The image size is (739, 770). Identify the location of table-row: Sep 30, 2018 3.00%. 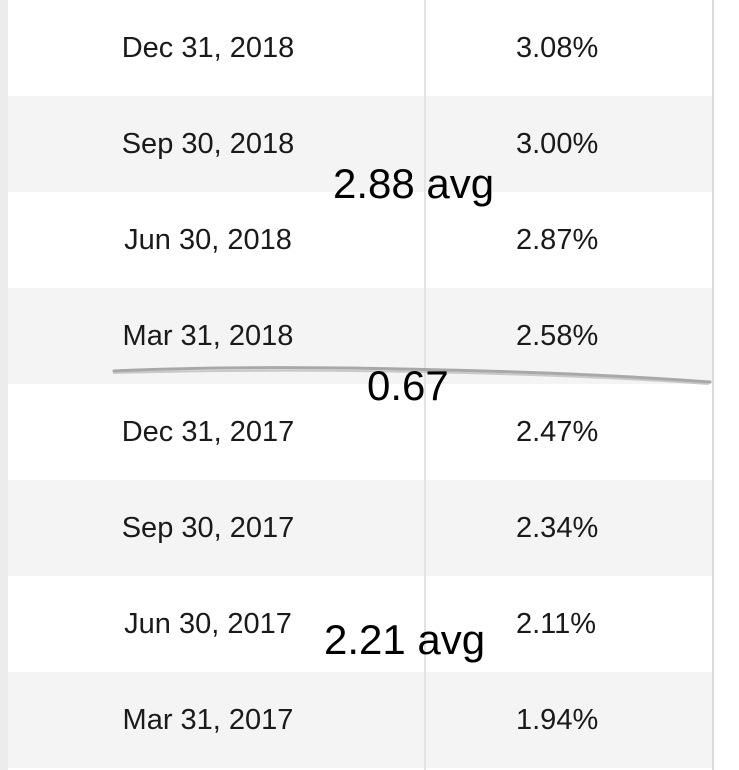
(360, 144).